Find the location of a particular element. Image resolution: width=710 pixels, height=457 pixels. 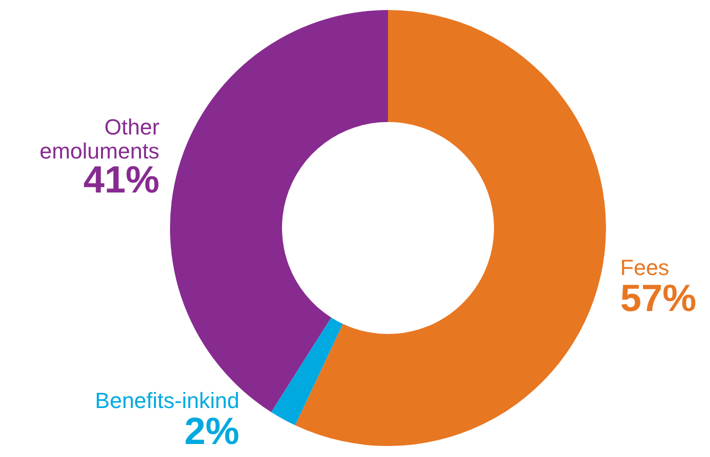

data-label: 2% is located at coordinates (212, 432).